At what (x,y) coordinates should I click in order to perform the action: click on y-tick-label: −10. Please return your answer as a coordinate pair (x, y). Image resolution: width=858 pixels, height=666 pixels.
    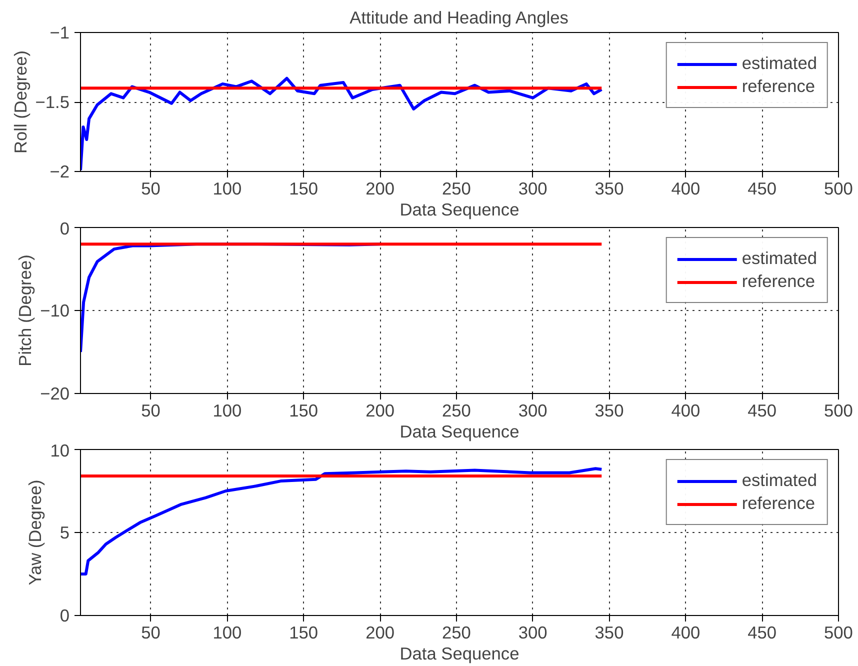
    Looking at the image, I should click on (55, 310).